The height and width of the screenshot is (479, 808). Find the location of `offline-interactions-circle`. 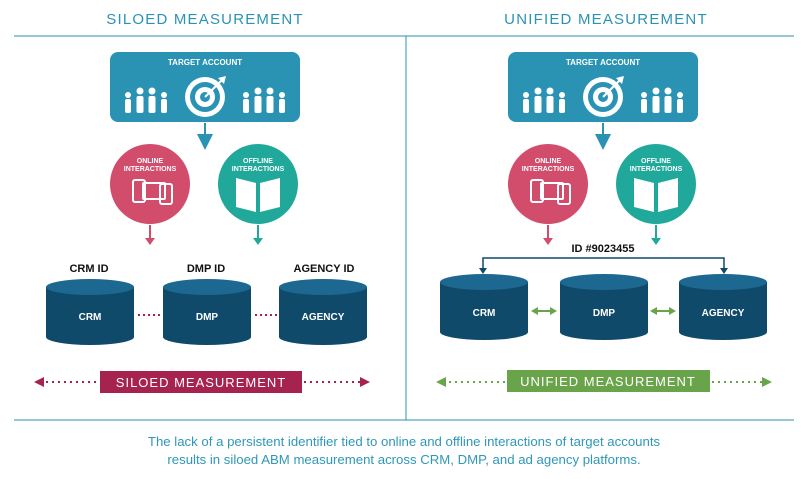

offline-interactions-circle is located at coordinates (258, 184).